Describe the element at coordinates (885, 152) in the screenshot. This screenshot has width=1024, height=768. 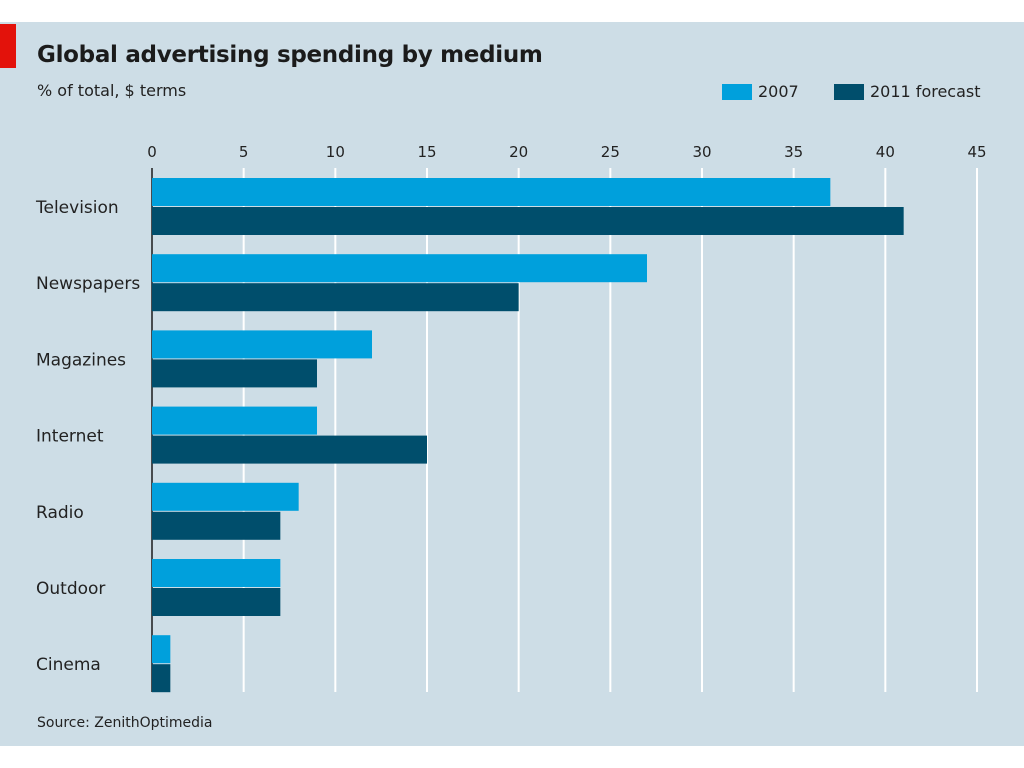
I see `x-tick-label: 40` at that location.